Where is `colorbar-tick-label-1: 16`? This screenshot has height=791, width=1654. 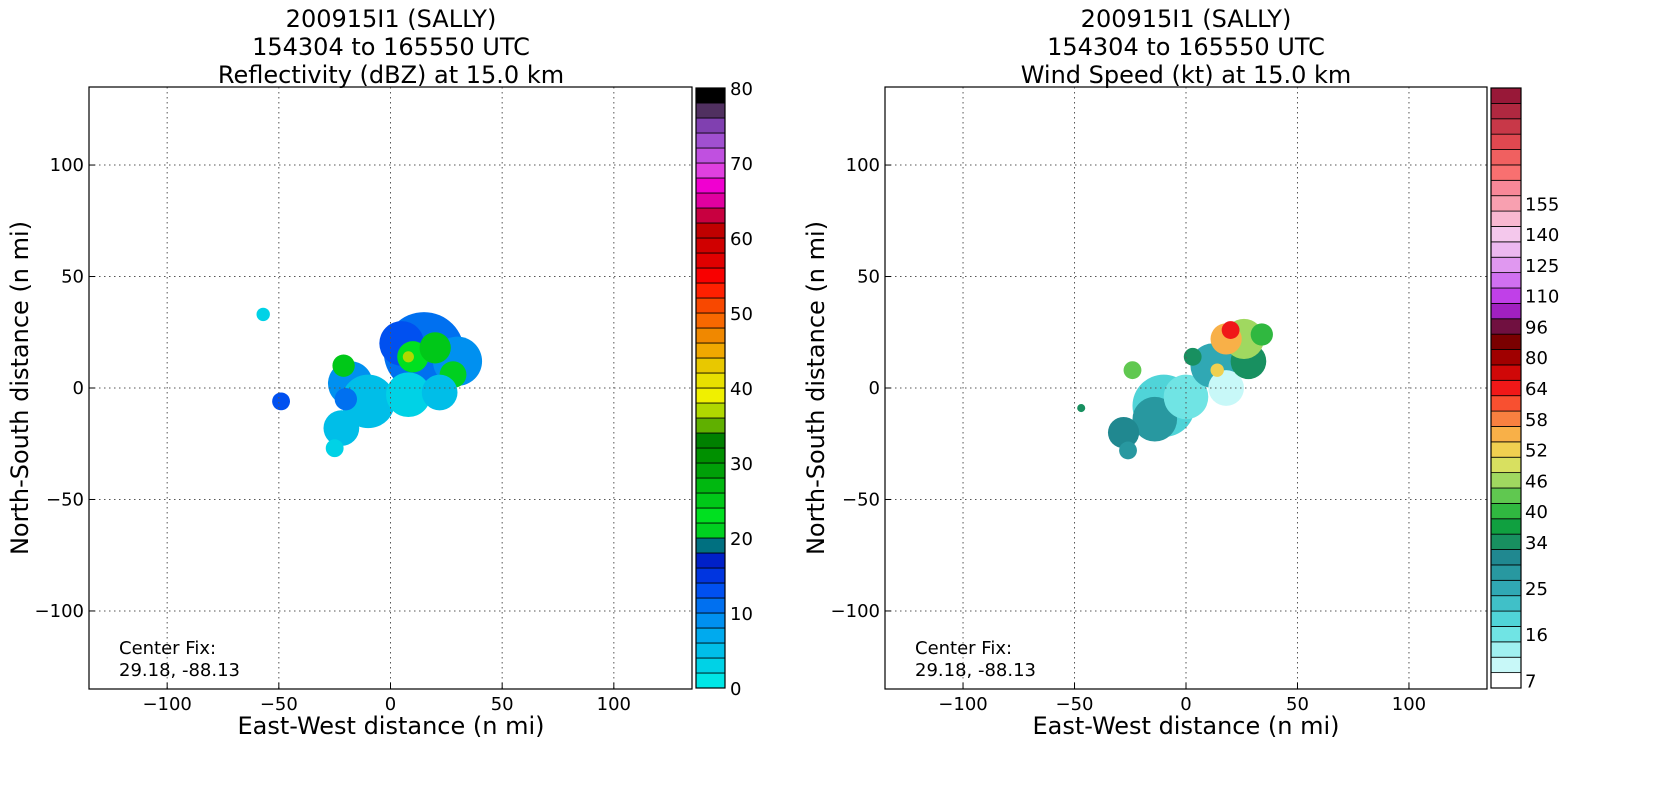
colorbar-tick-label-1: 16 is located at coordinates (1536, 635).